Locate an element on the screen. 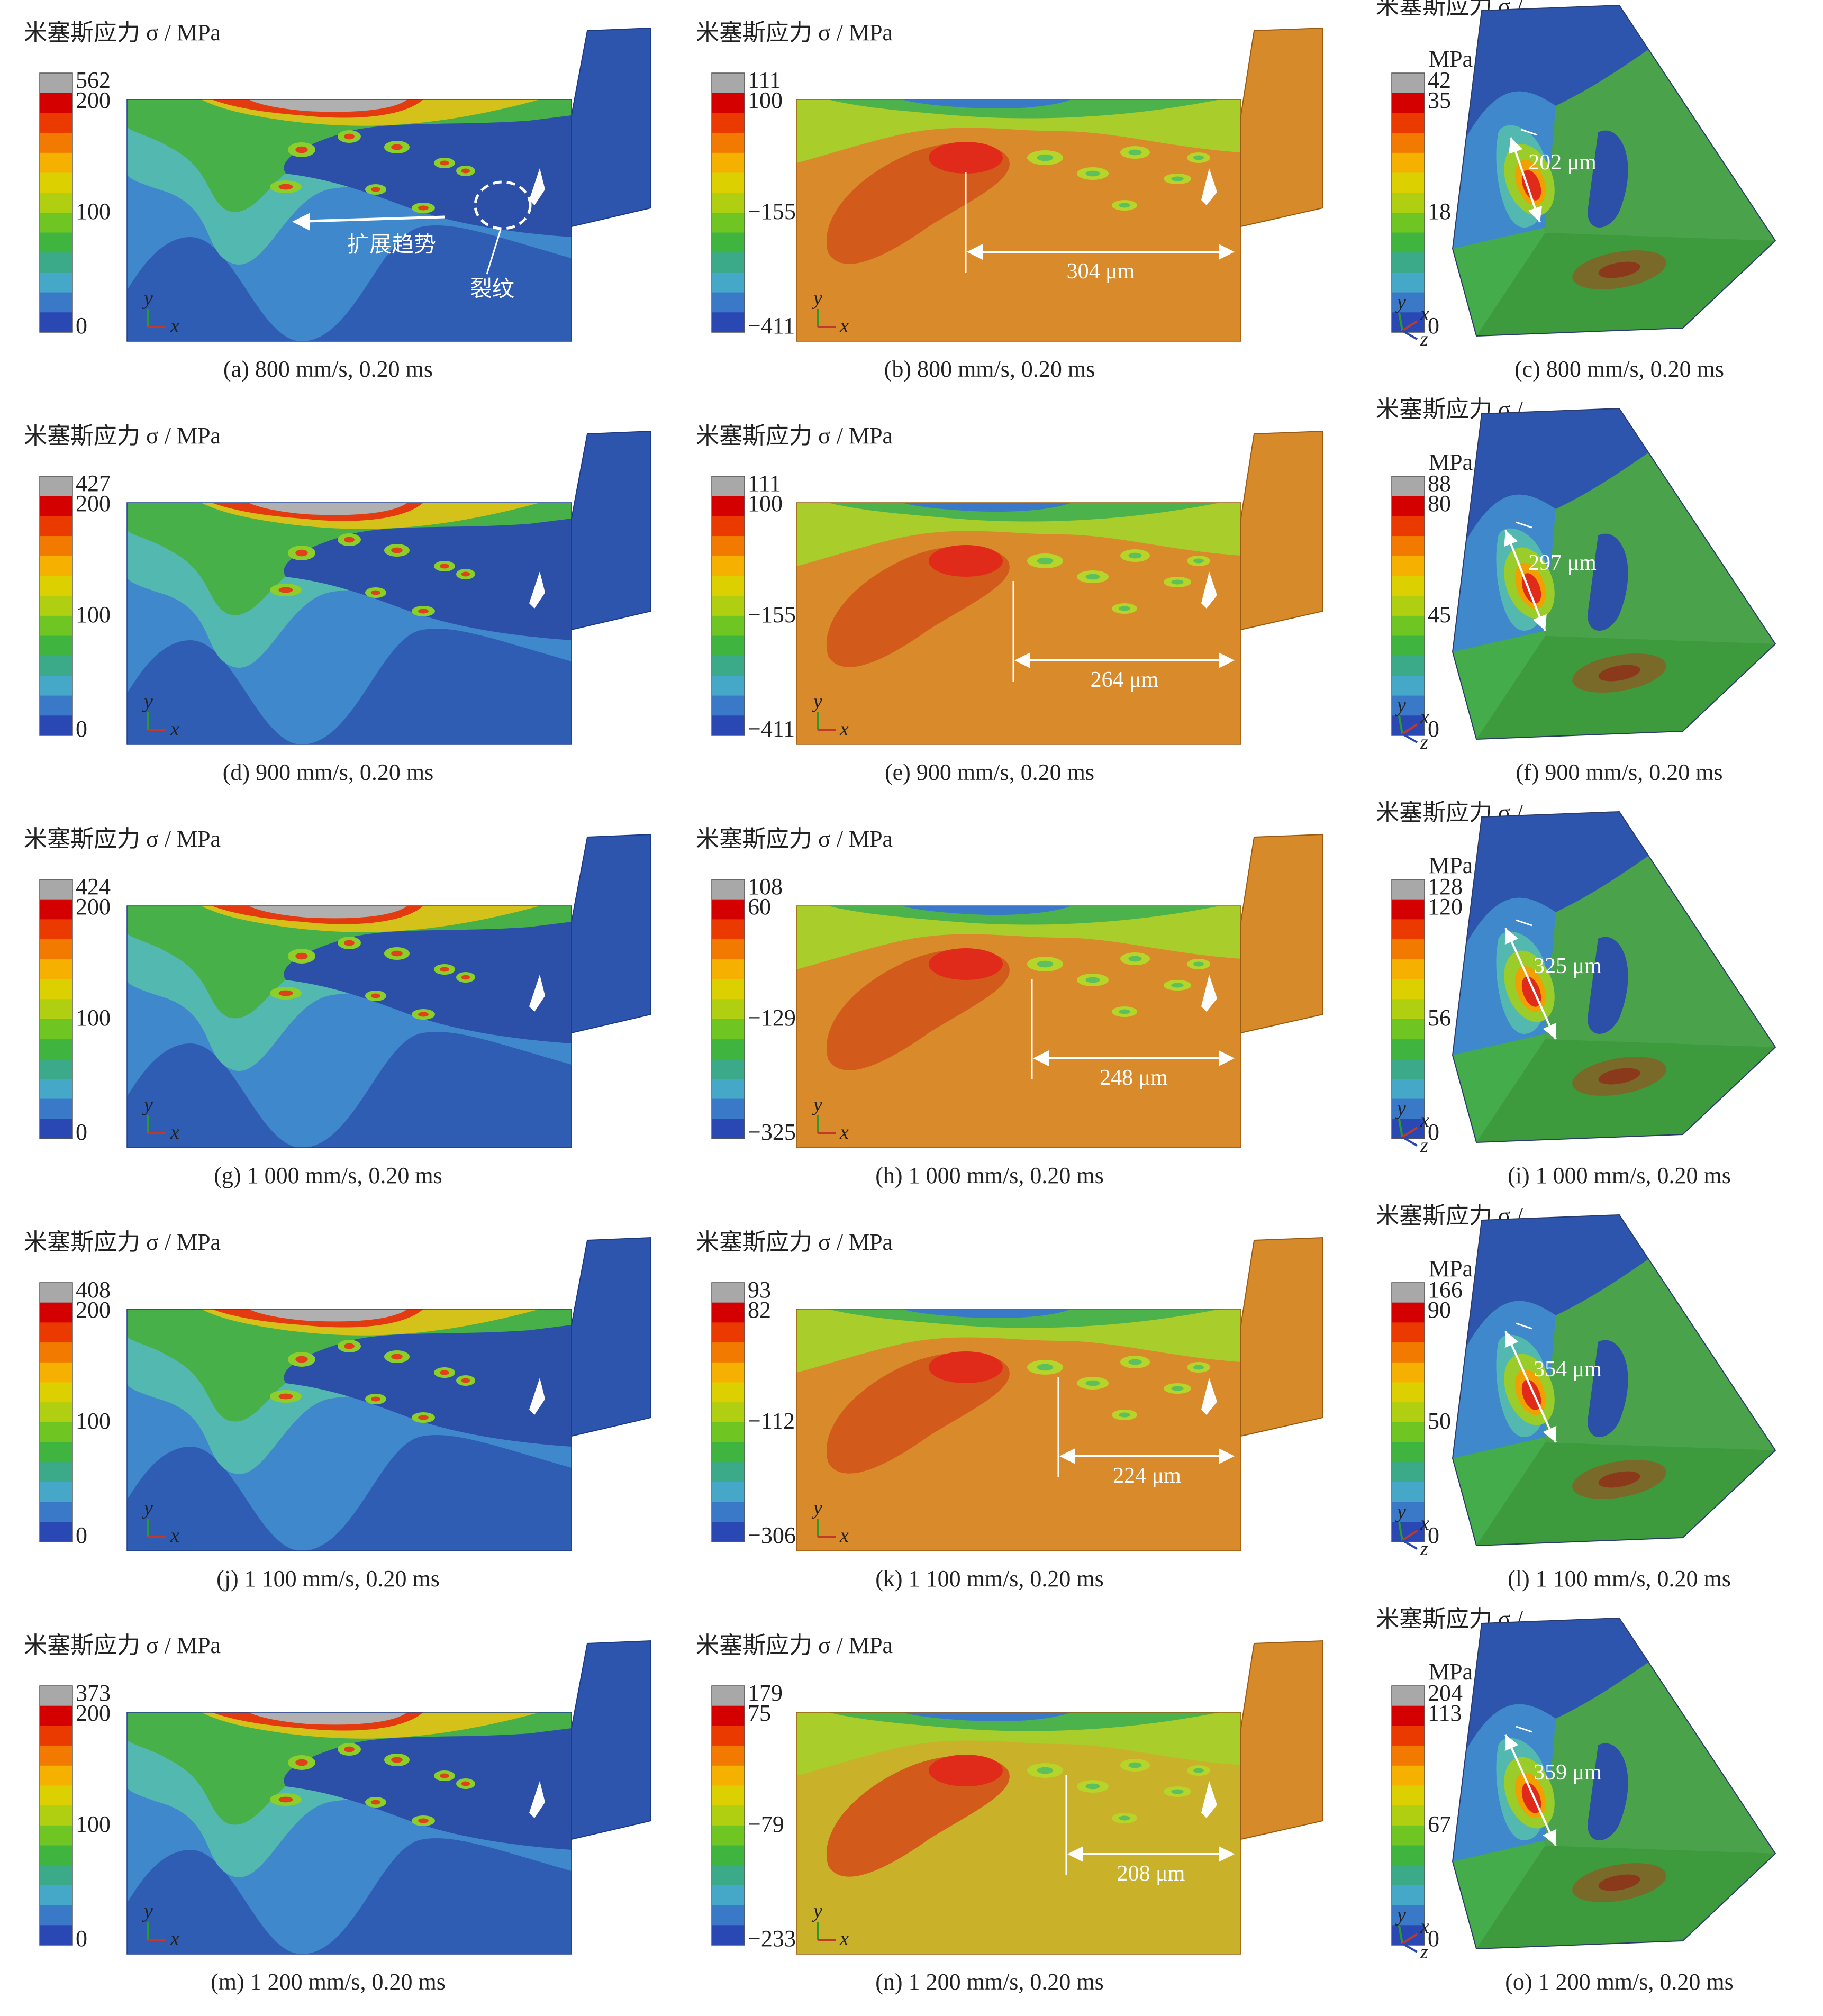  panel-caption: (h) 1 000 mm/s, 0.20 ms is located at coordinates (989, 1175).